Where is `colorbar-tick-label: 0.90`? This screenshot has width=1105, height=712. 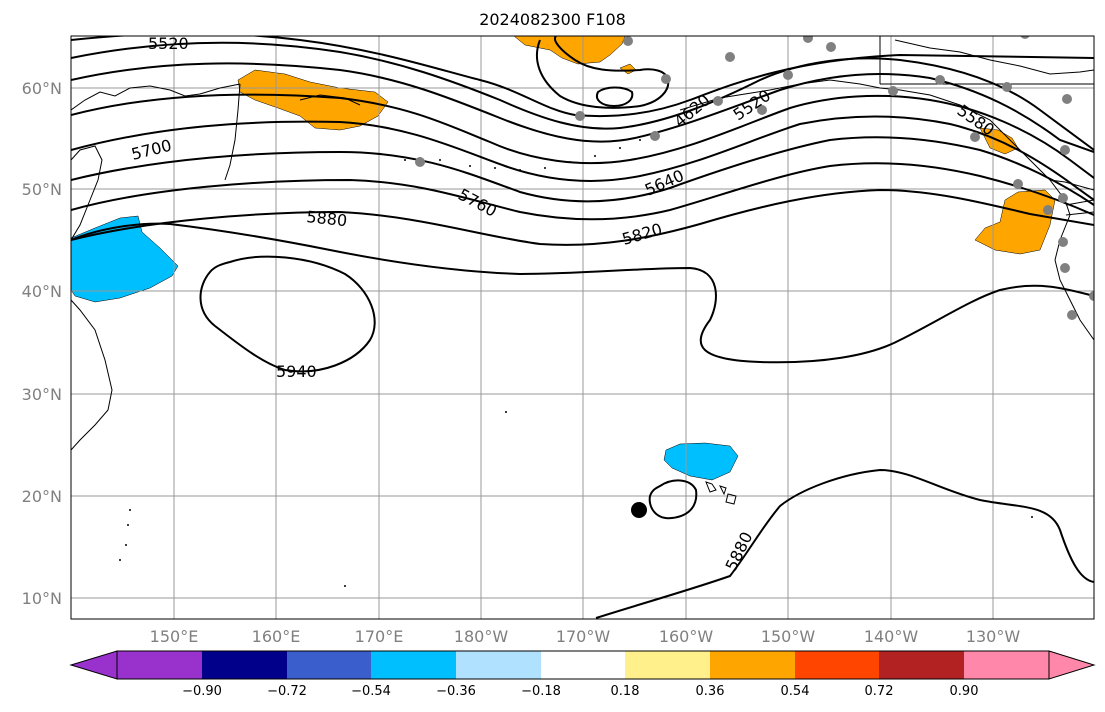
colorbar-tick-label: 0.90 is located at coordinates (964, 691).